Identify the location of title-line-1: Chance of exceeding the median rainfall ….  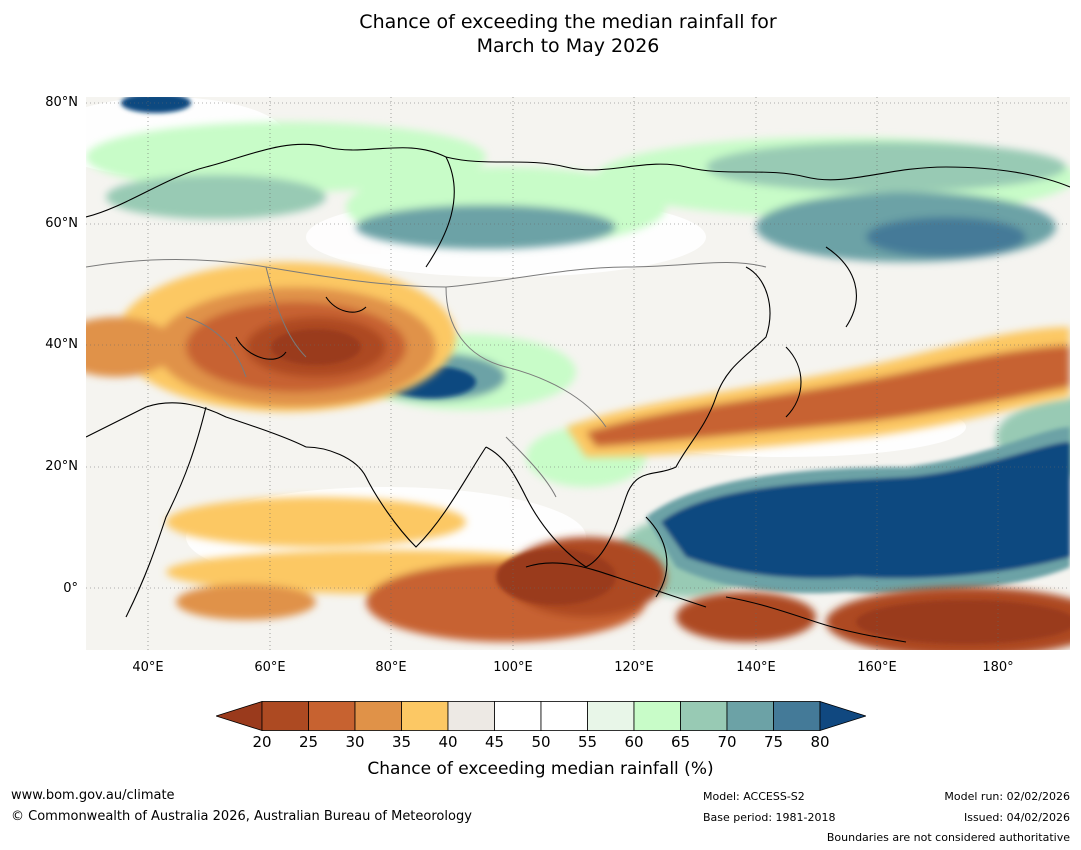
(568, 22).